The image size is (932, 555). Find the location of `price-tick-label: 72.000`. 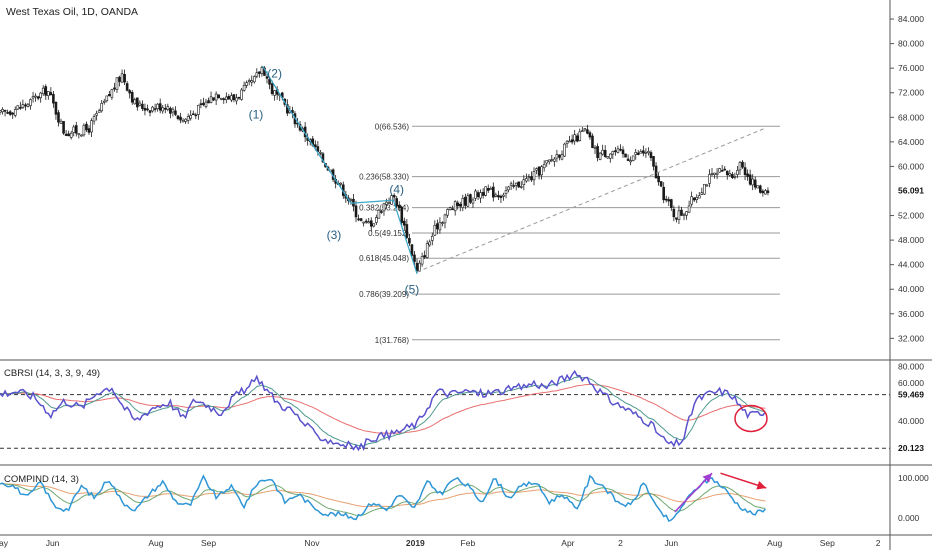

price-tick-label: 72.000 is located at coordinates (911, 93).